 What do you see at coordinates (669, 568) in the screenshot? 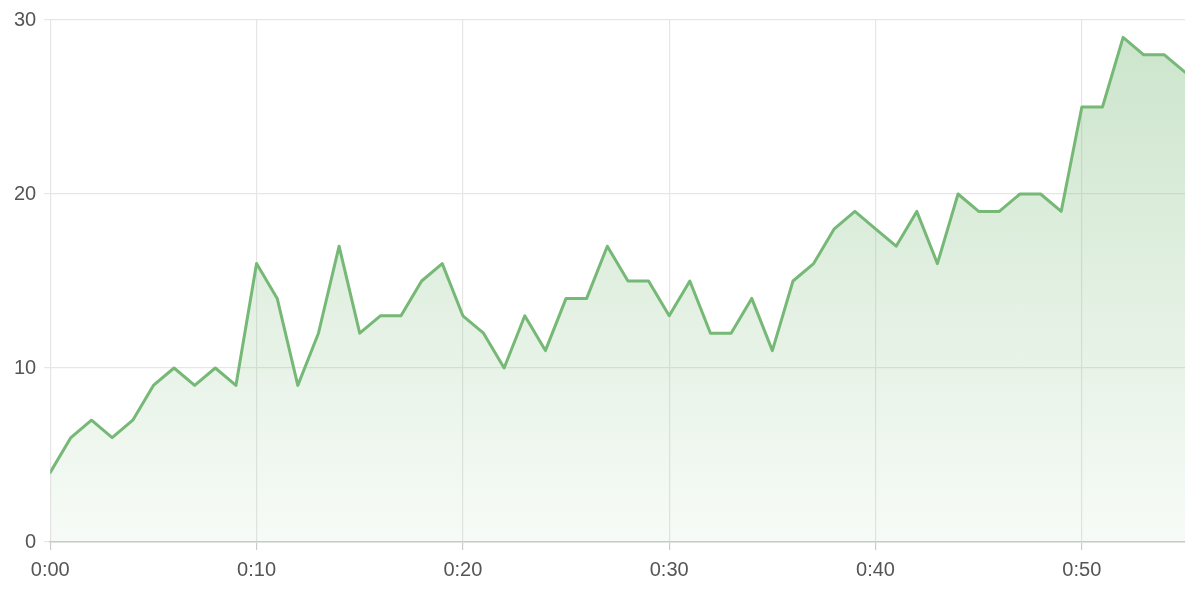
I see `x-tick-label: 0:30` at bounding box center [669, 568].